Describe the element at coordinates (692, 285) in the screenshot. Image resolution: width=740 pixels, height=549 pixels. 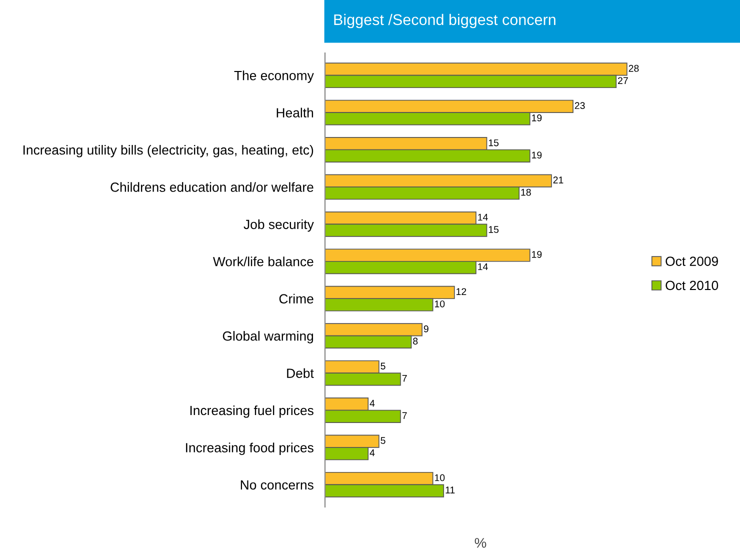
I see `legend-label: Oct 2010` at that location.